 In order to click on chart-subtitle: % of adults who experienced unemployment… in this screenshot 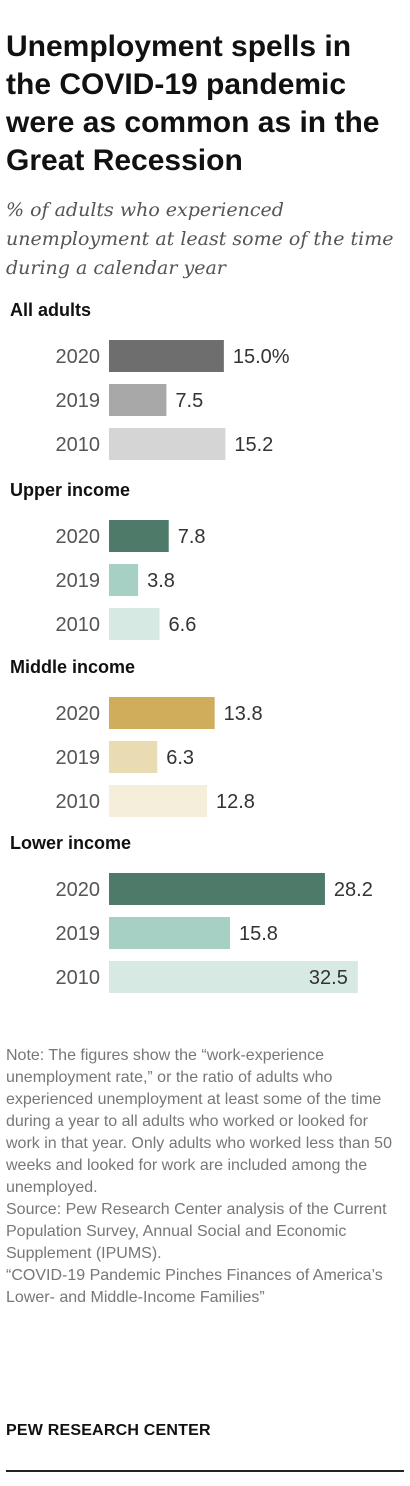, I will do `click(200, 239)`.